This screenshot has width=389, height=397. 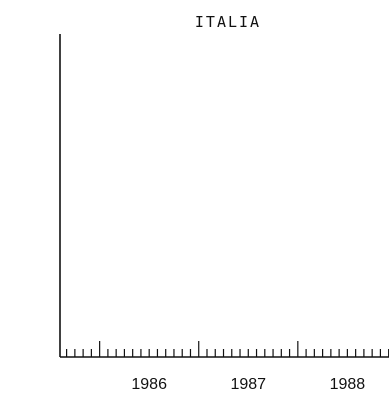 I want to click on label-layer: 50100150200250198619871988, so click(x=248, y=384).